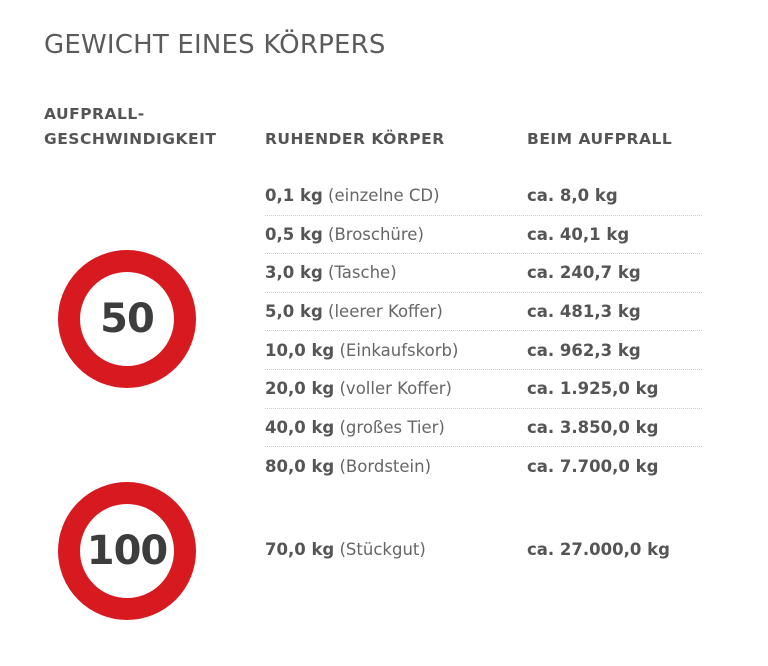  Describe the element at coordinates (300, 549) in the screenshot. I see `resting-mass: 70,0 kg` at that location.